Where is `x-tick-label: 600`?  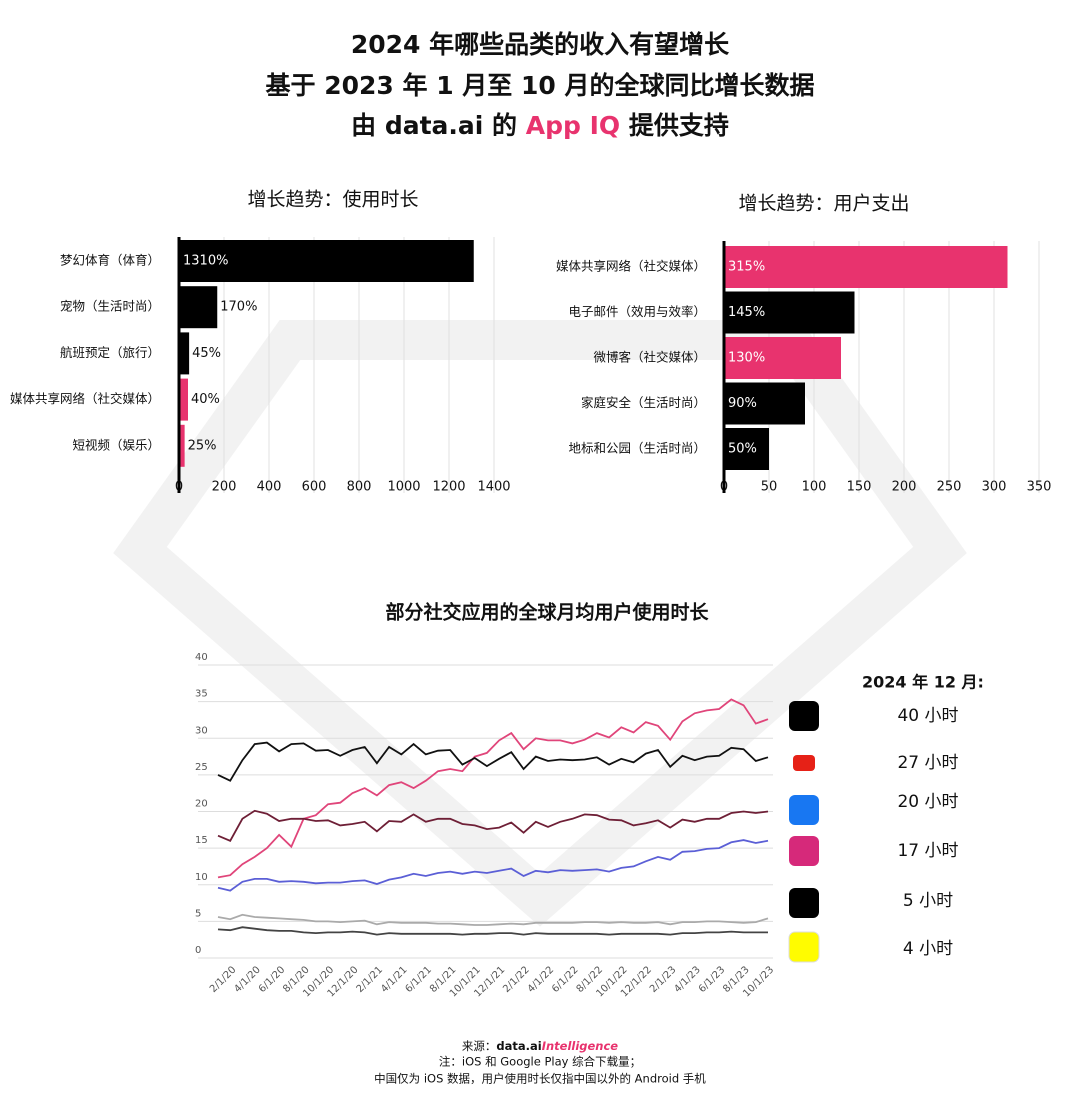 x-tick-label: 600 is located at coordinates (314, 487).